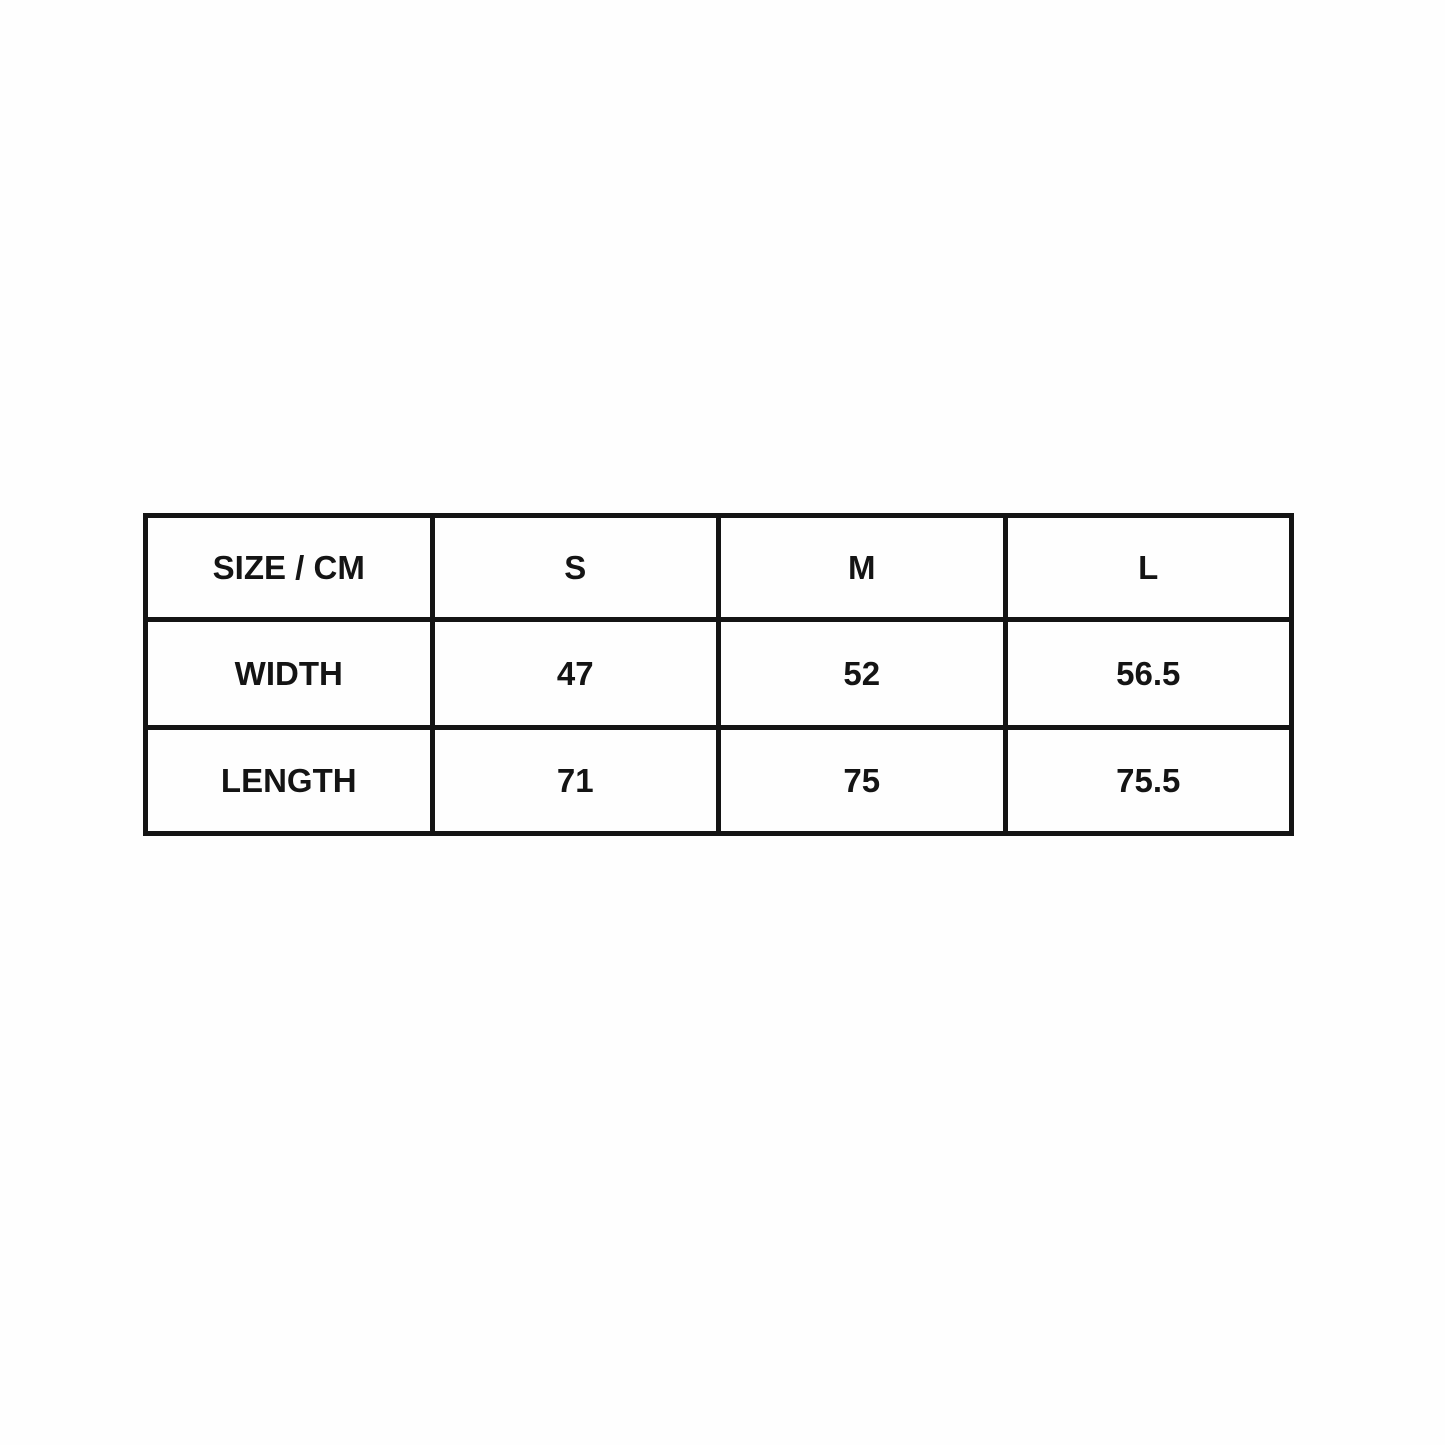 The height and width of the screenshot is (1445, 1445). What do you see at coordinates (1148, 780) in the screenshot?
I see `table-cell: 75.5` at bounding box center [1148, 780].